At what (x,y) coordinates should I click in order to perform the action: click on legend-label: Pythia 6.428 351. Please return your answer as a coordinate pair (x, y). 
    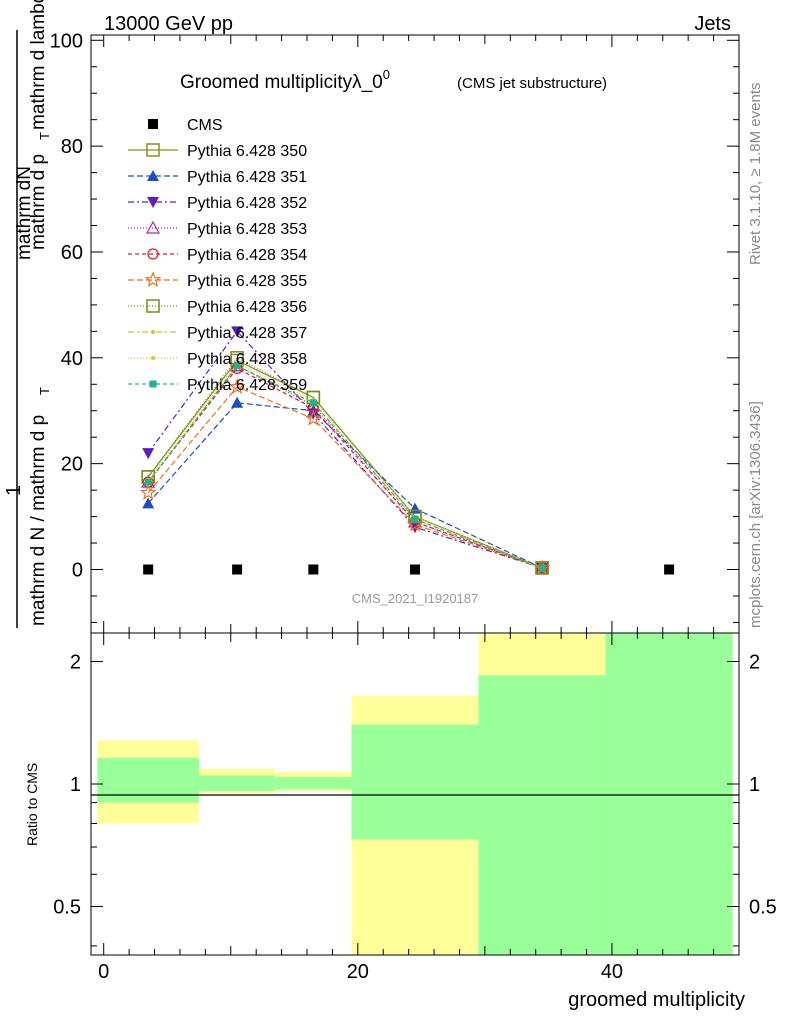
    Looking at the image, I should click on (247, 177).